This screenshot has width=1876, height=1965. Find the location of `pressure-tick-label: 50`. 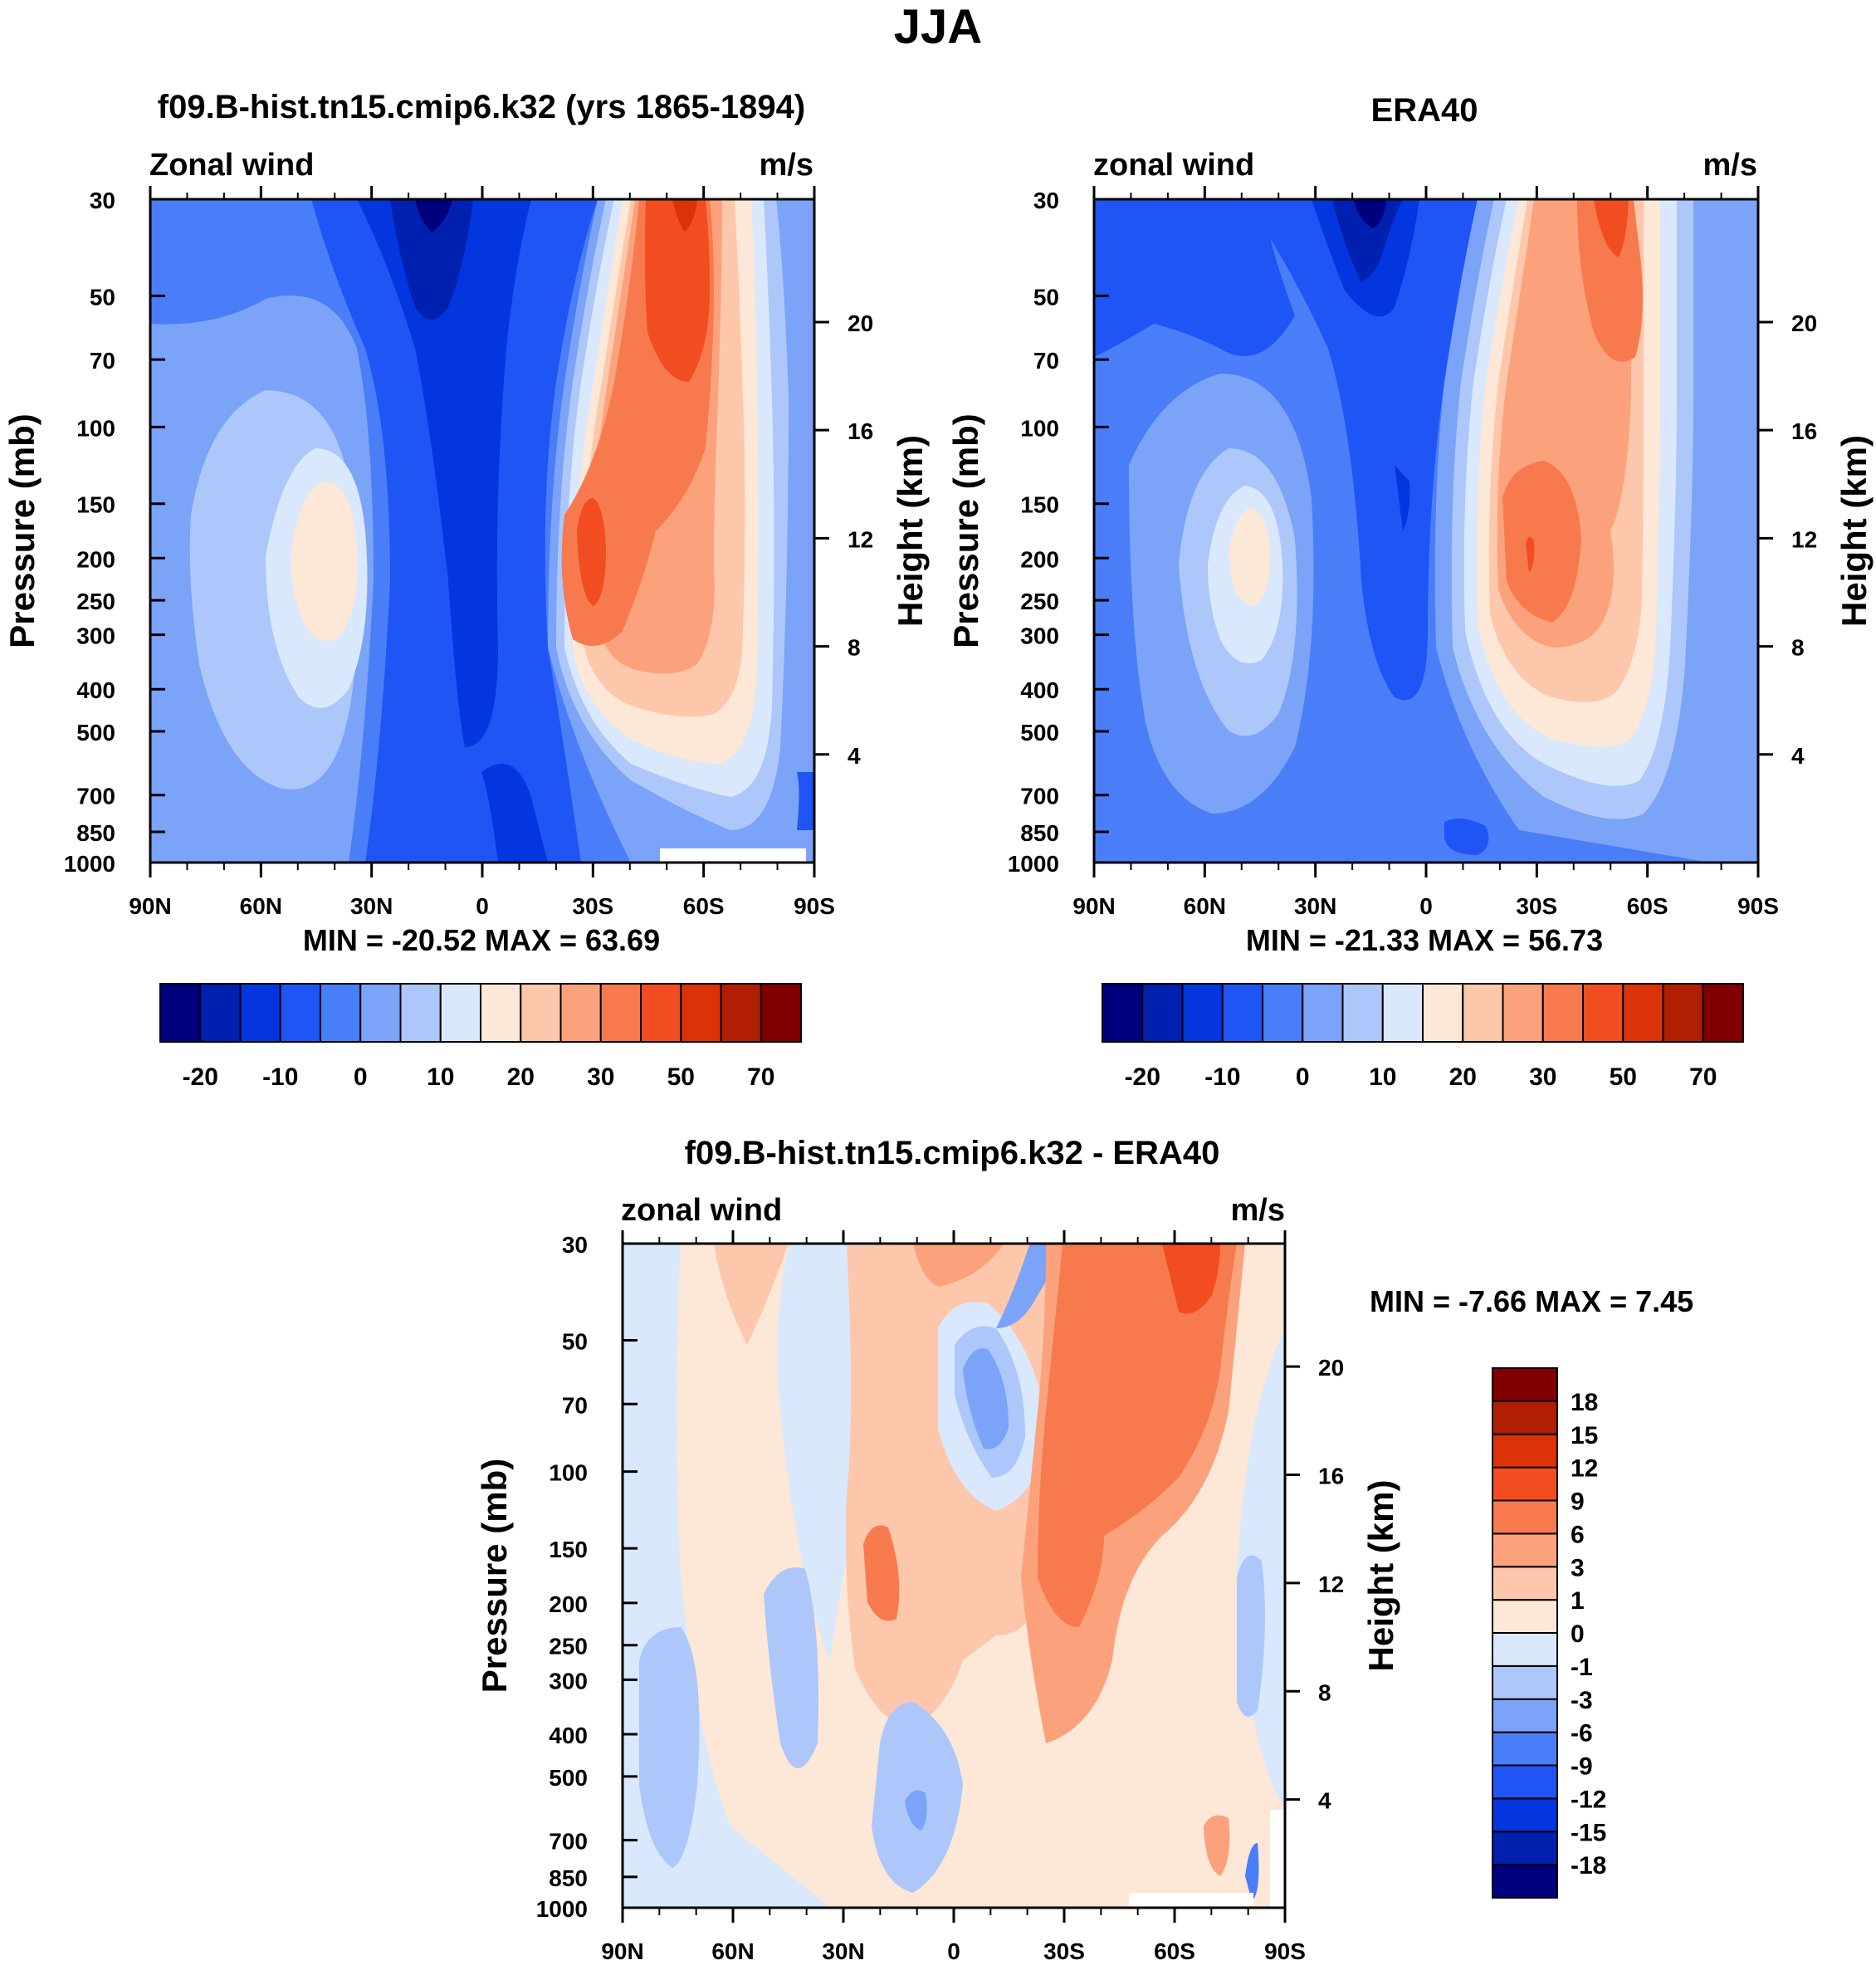

pressure-tick-label: 50 is located at coordinates (1046, 297).